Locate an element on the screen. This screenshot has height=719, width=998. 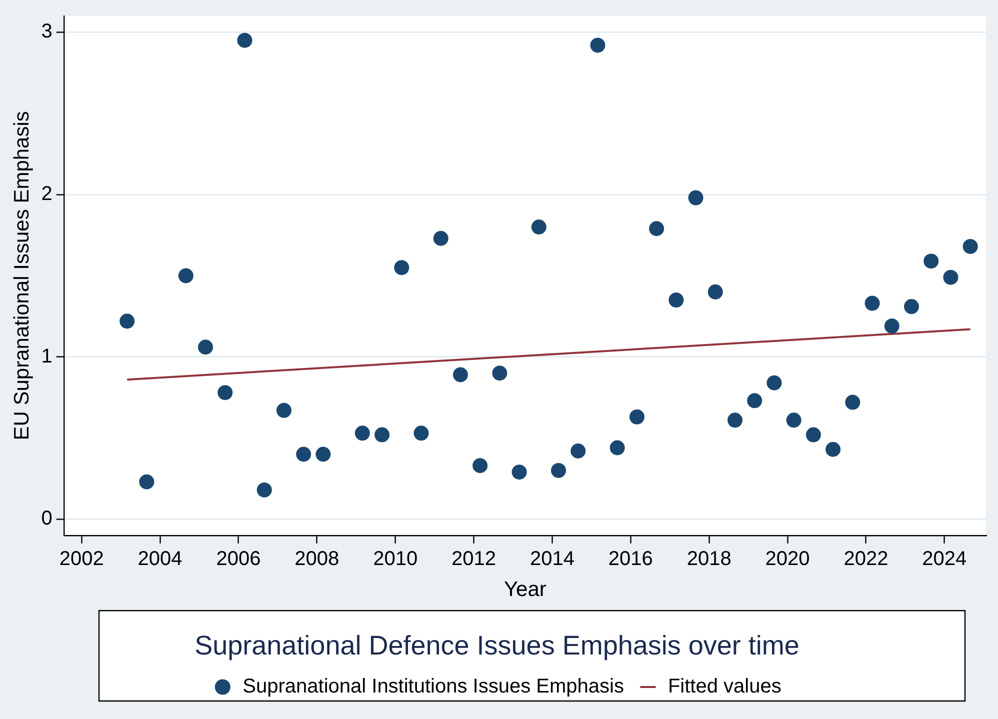
legend-label: Supranational Institutions Issues Emphasis is located at coordinates (433, 687).